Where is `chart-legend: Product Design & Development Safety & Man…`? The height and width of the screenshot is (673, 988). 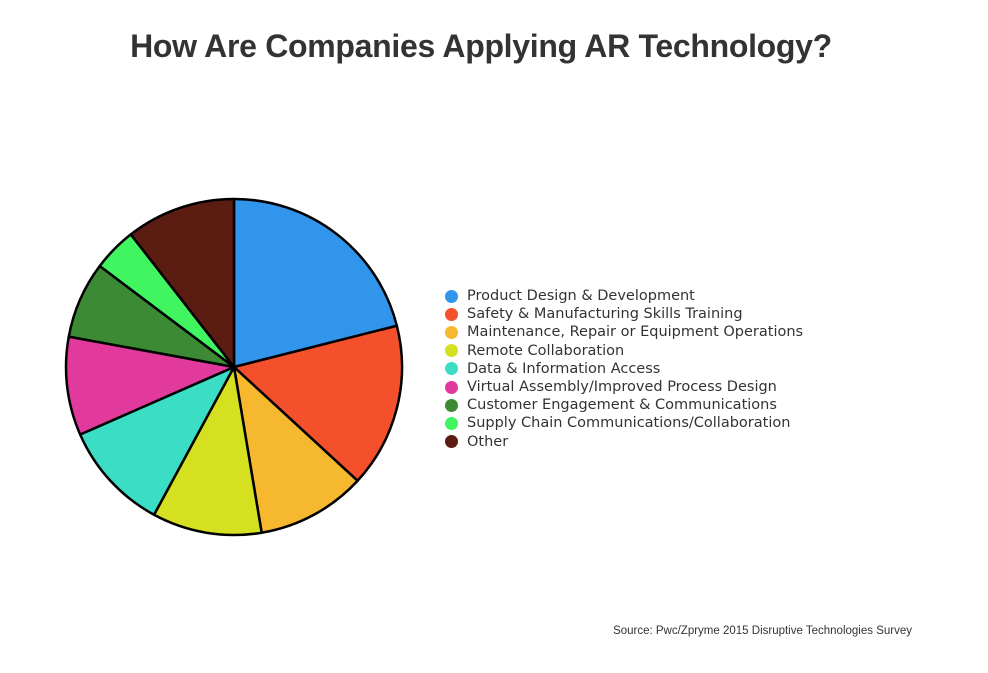
chart-legend: Product Design & Development Safety & Man… is located at coordinates (624, 369).